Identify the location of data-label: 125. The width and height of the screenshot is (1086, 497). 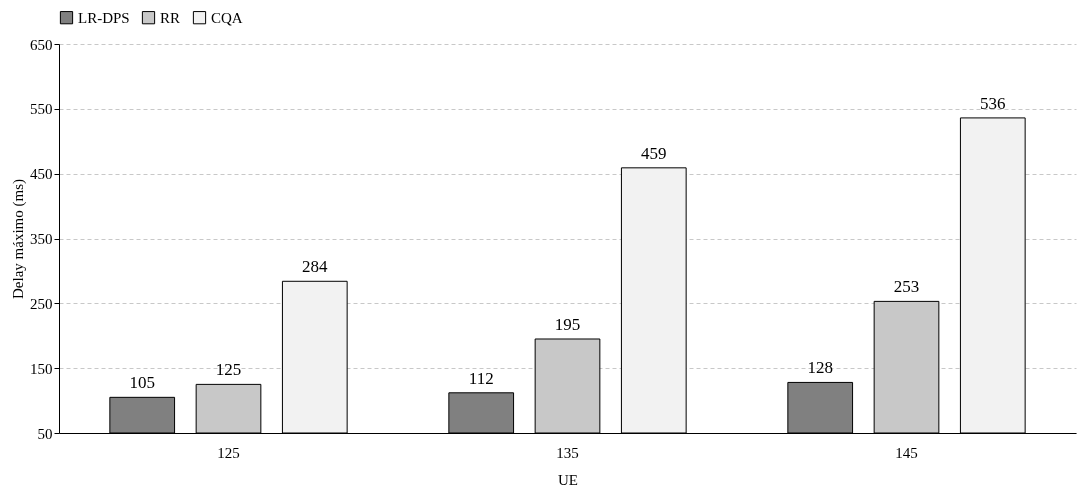
(228, 370).